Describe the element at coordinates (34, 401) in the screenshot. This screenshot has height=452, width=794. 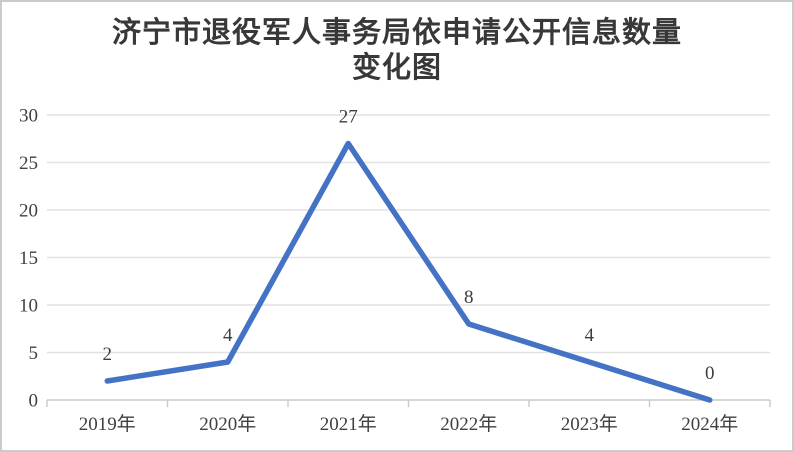
I see `y-axis-tick-label: 0` at that location.